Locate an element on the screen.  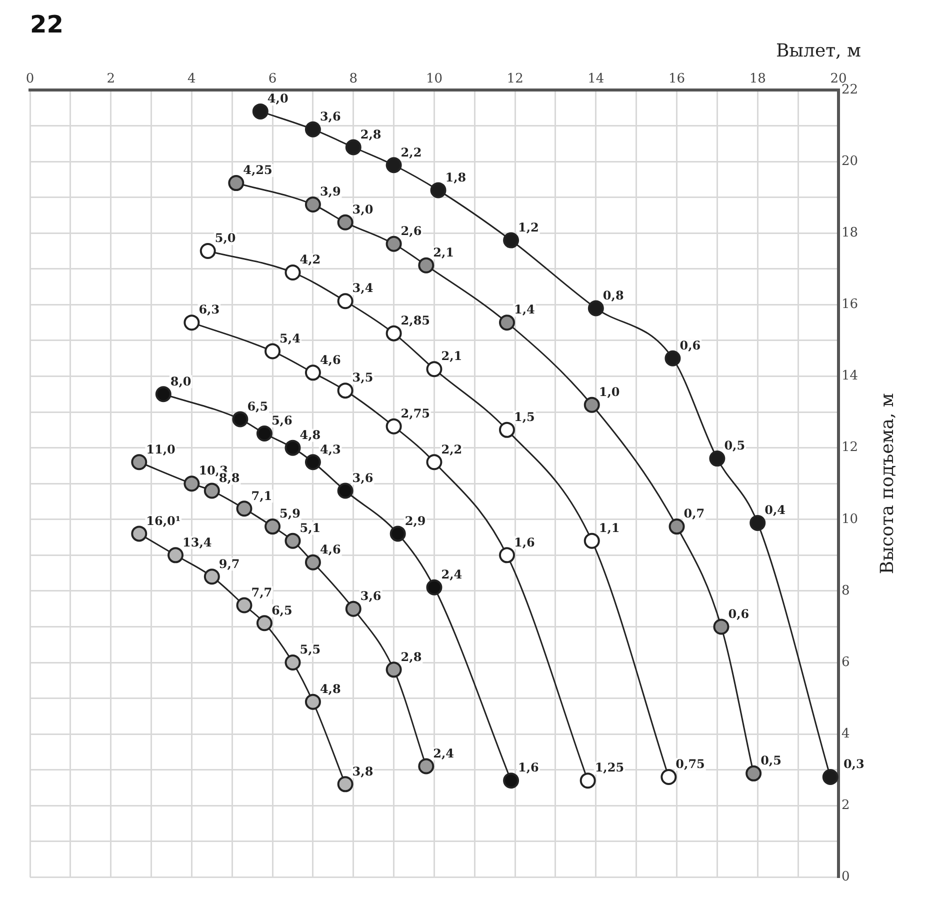
y-tick-label: 16 is located at coordinates (849, 304).